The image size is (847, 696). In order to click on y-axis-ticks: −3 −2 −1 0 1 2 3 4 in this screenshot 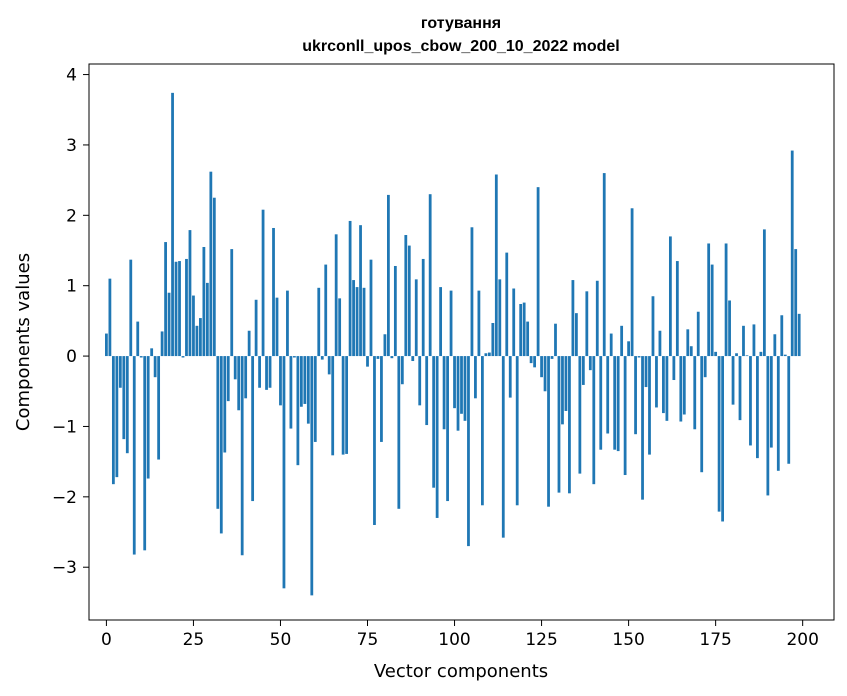, I will do `click(70, 322)`.